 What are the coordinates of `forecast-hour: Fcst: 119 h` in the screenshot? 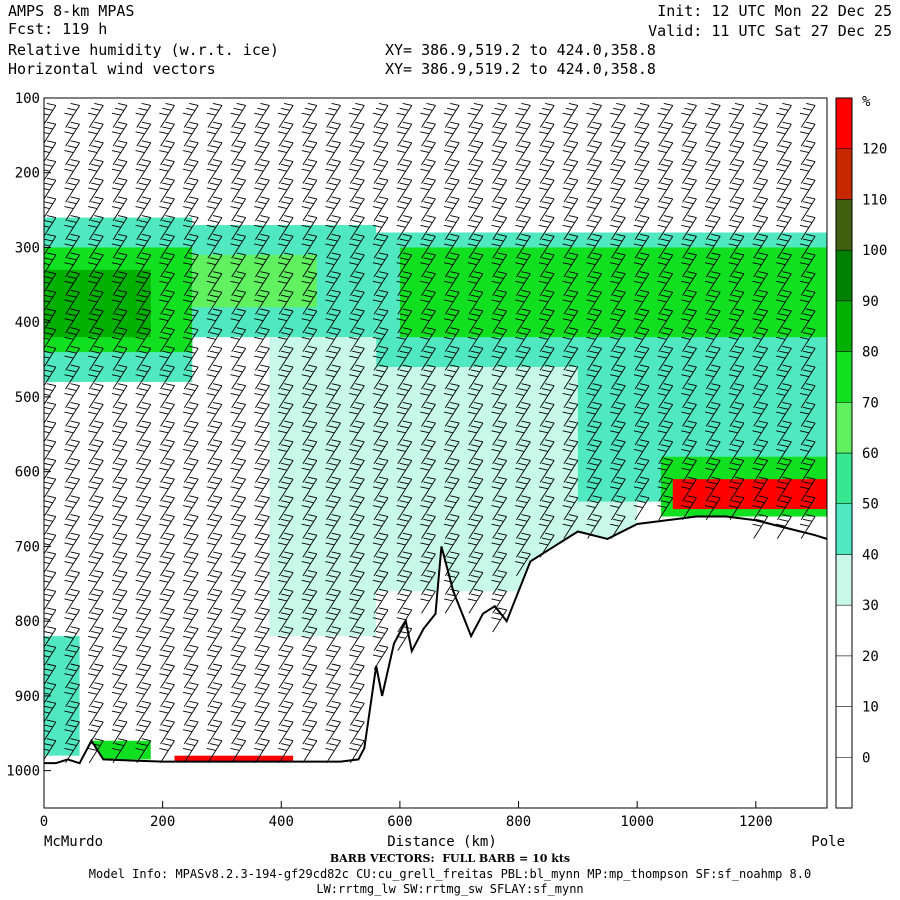 It's located at (58, 29).